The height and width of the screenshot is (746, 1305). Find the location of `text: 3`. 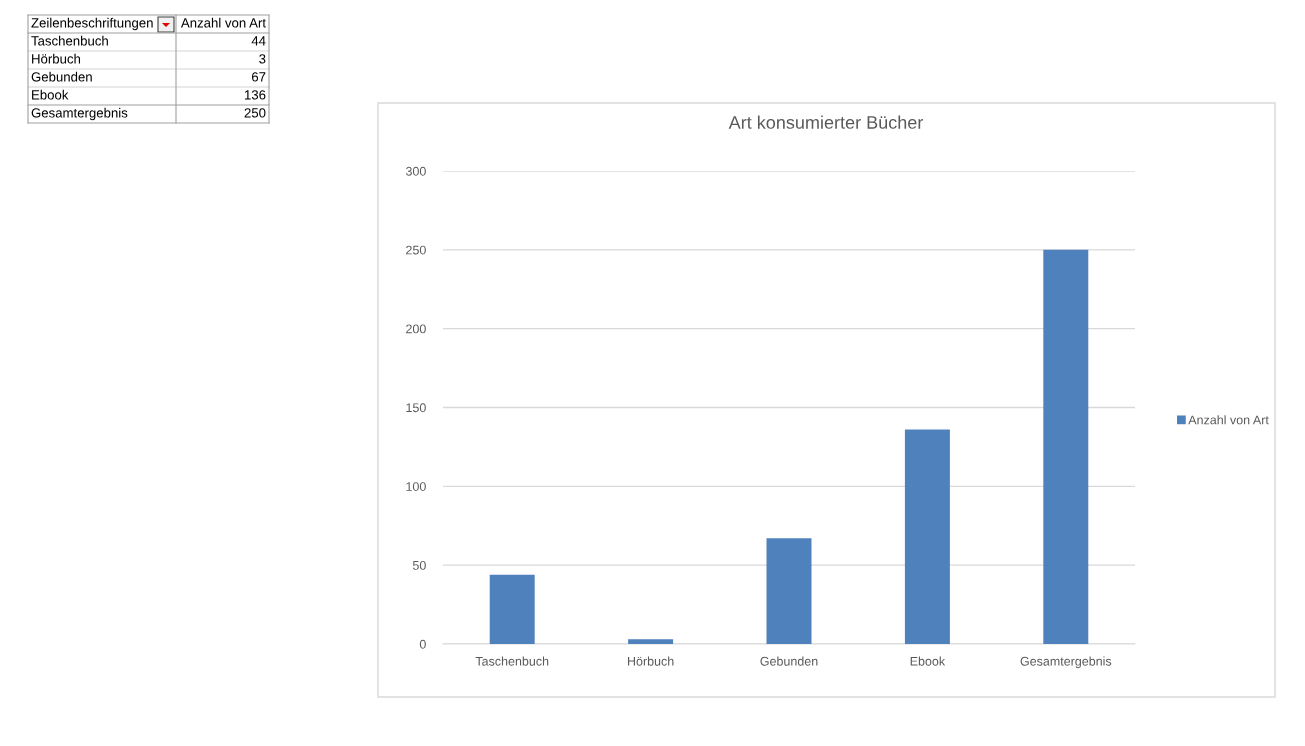

text: 3 is located at coordinates (262, 59).